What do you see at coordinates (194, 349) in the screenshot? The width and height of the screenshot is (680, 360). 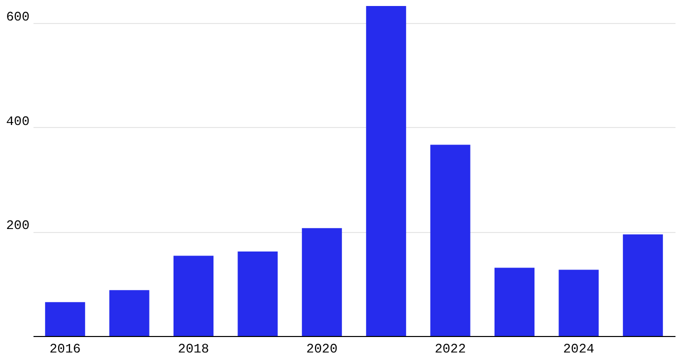 I see `x-tick-label: 2018` at bounding box center [194, 349].